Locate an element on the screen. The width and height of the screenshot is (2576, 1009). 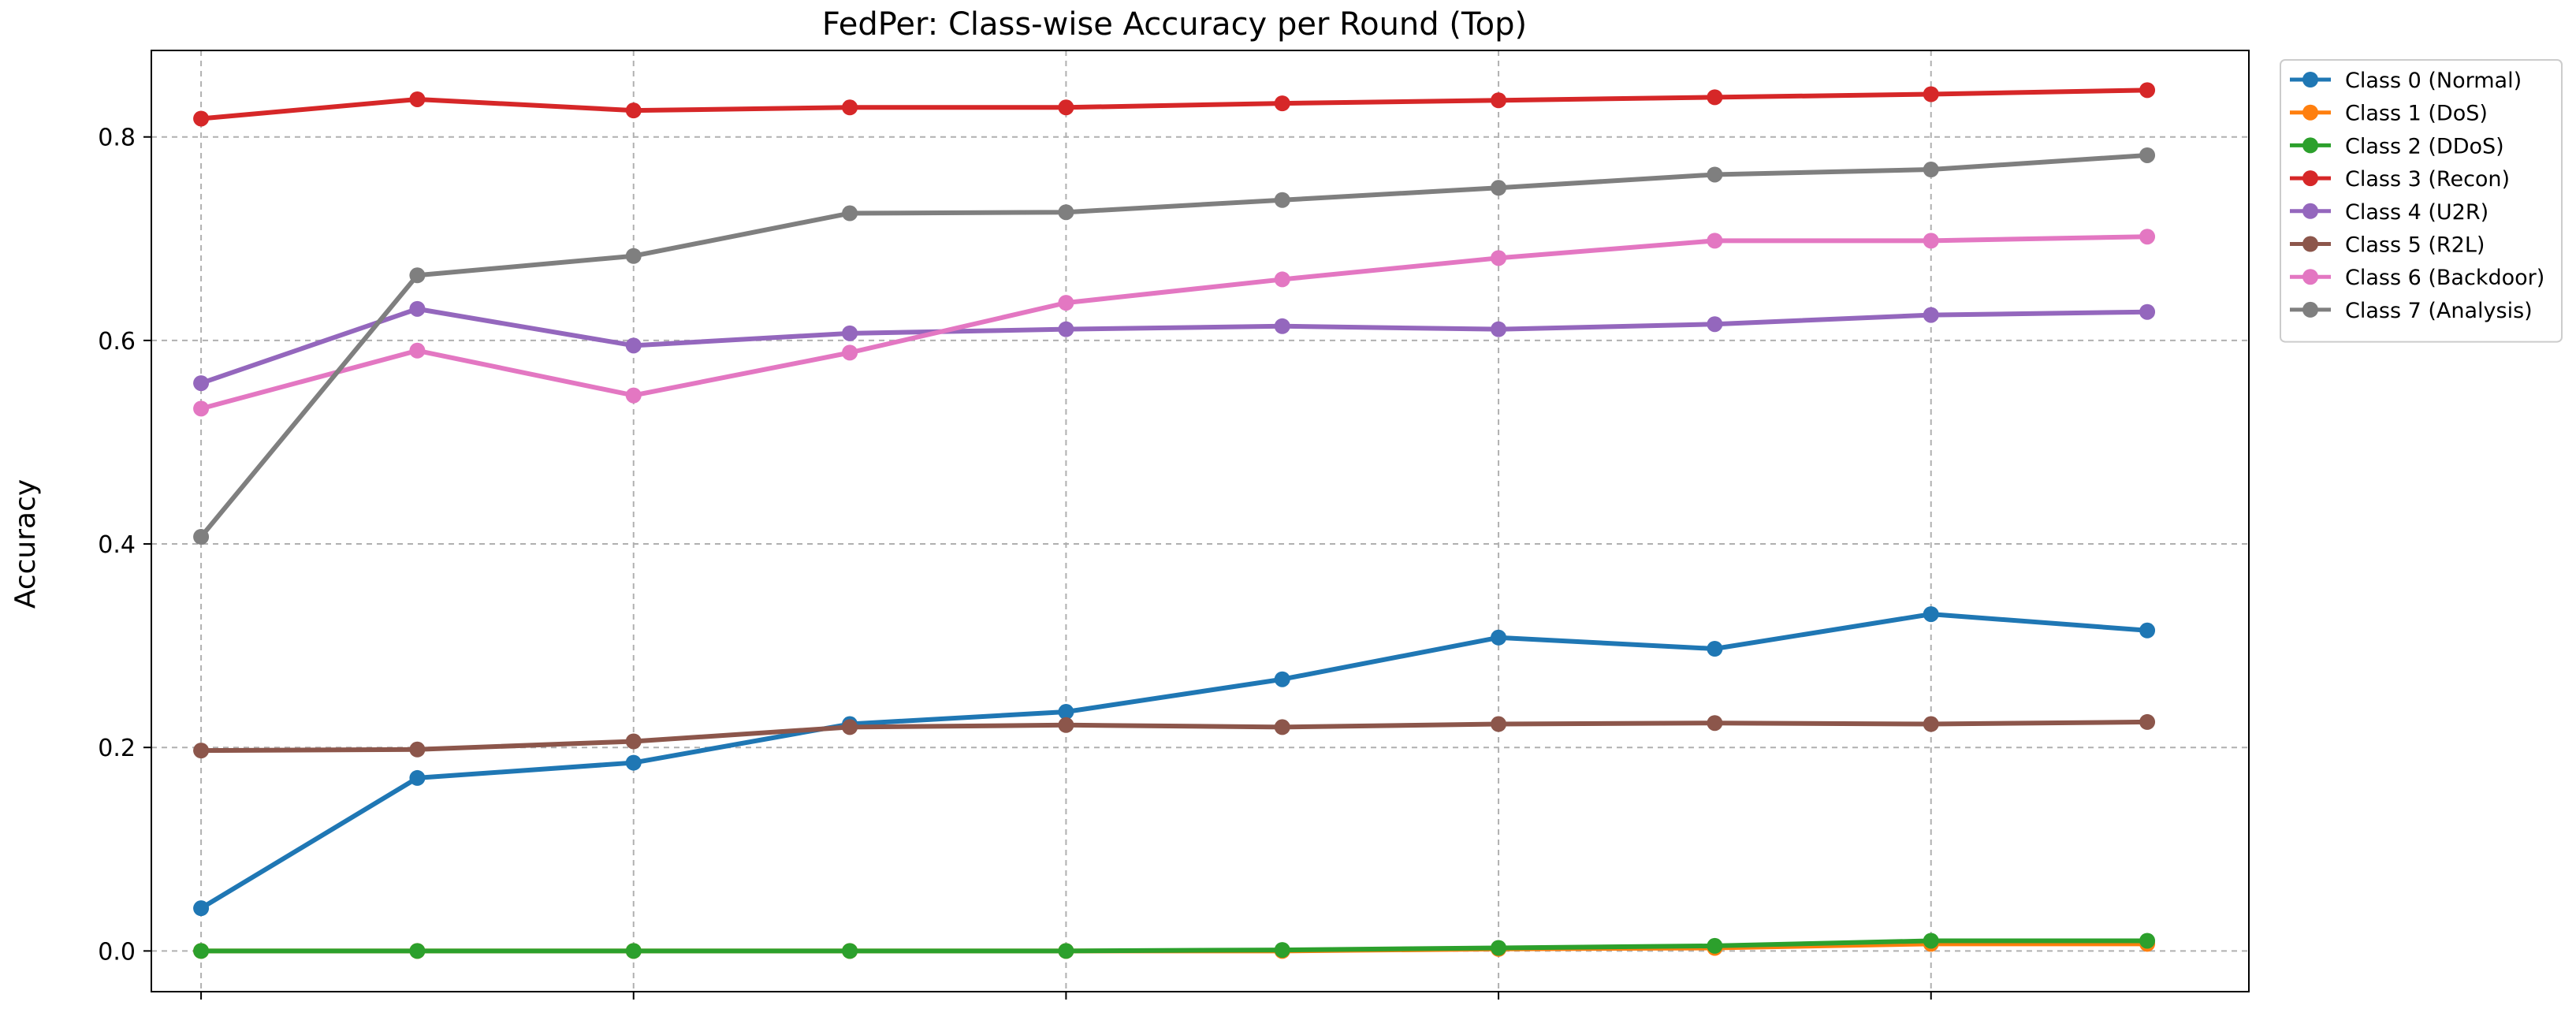
y-tick-label: 0.0 is located at coordinates (117, 952).